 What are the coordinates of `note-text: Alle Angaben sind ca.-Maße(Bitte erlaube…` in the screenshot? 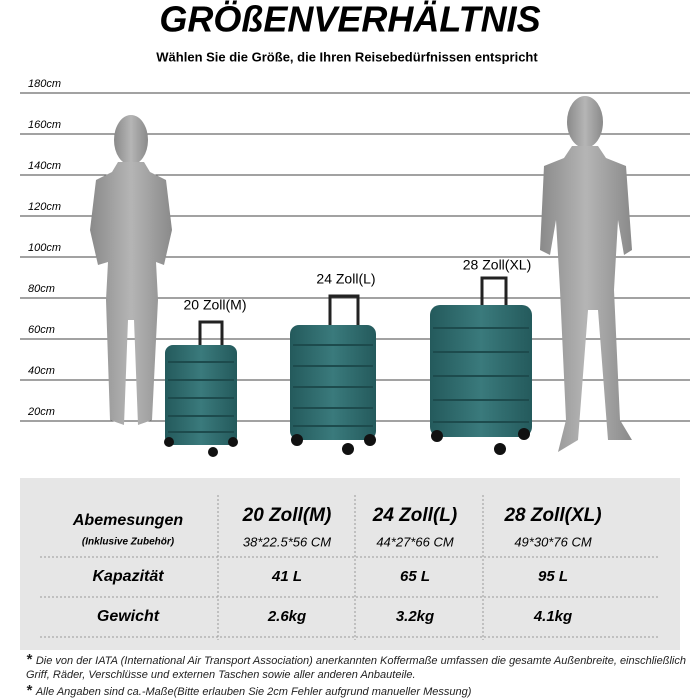 It's located at (253, 692).